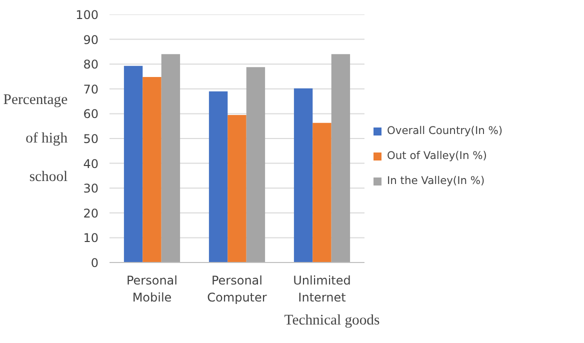 This screenshot has width=584, height=343. Describe the element at coordinates (35, 138) in the screenshot. I see `text: Percentage of high school` at that location.